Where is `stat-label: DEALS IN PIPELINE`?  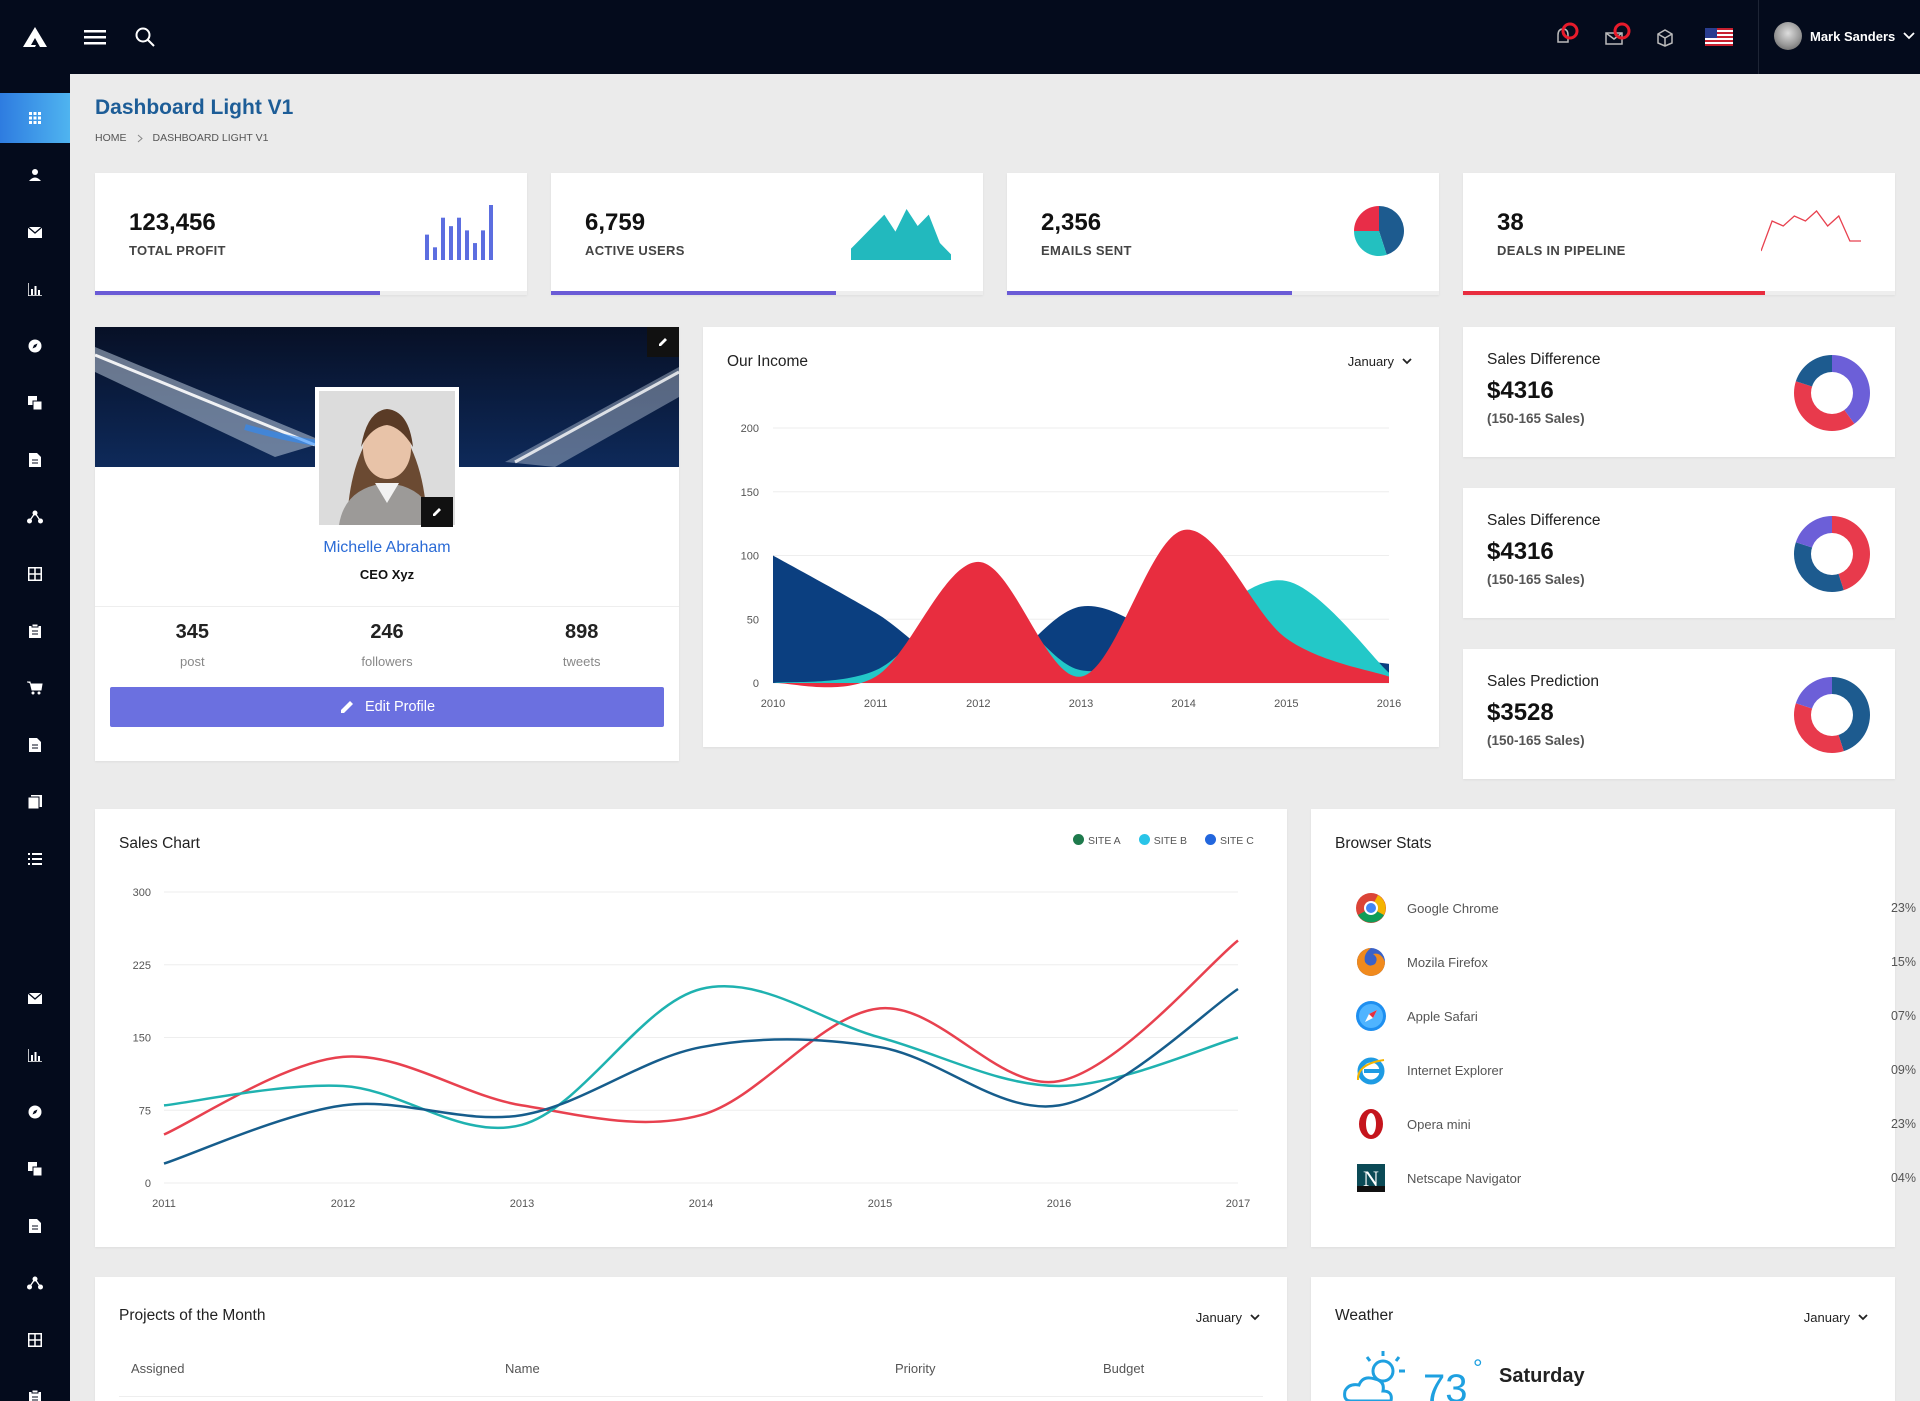 stat-label: DEALS IN PIPELINE is located at coordinates (1561, 250).